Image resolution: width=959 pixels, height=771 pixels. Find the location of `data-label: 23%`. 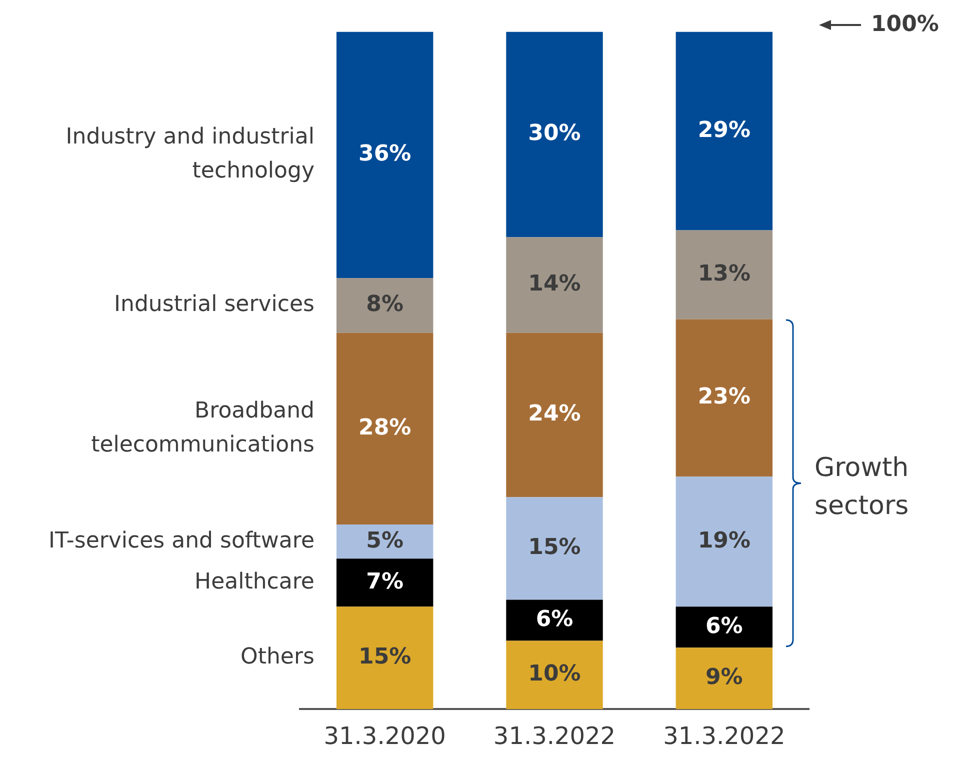

data-label: 23% is located at coordinates (724, 397).